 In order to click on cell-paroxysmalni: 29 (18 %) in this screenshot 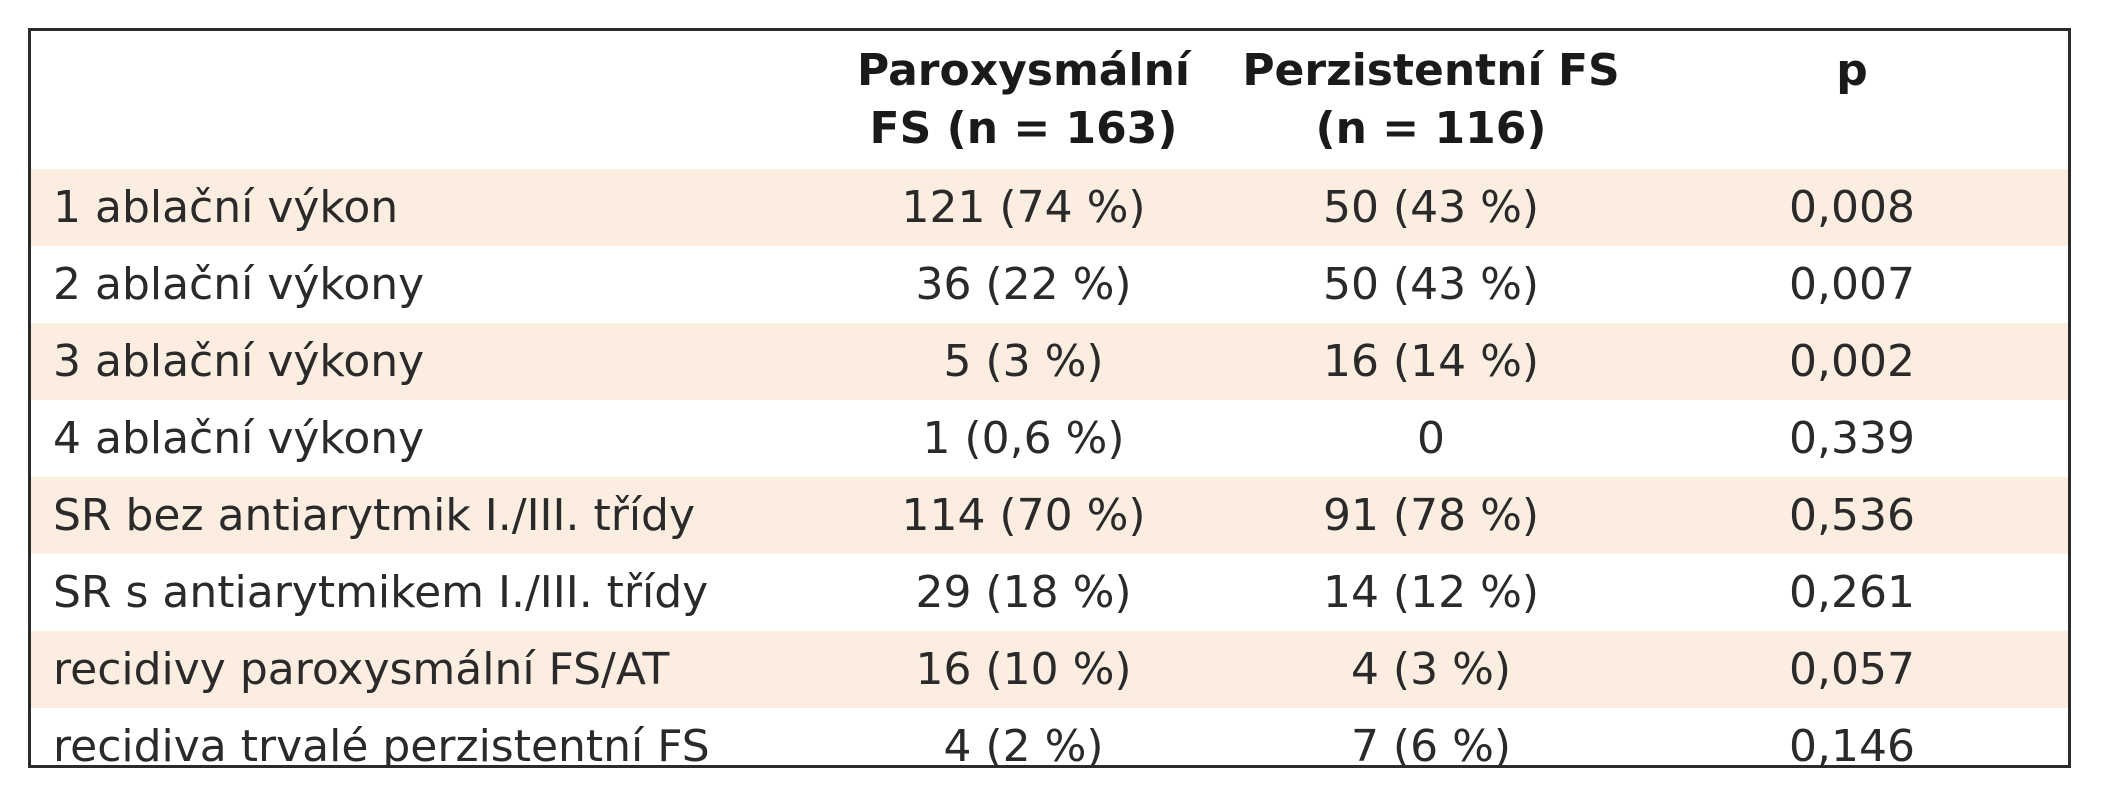, I will do `click(1023, 592)`.